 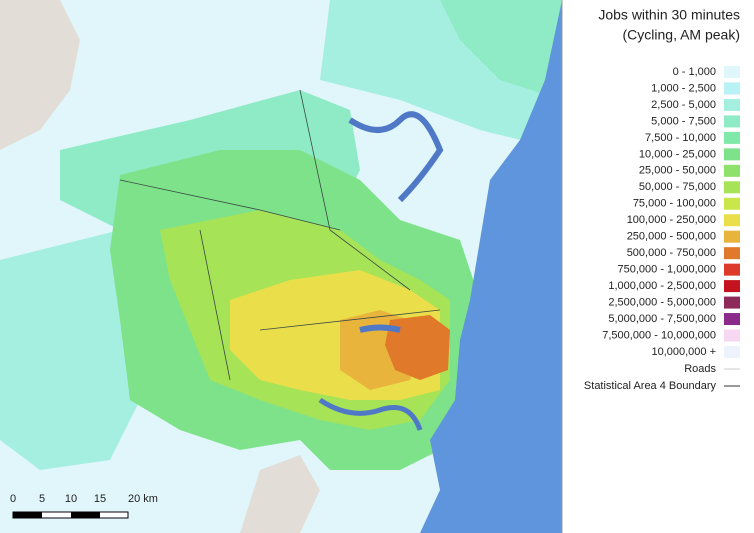 I want to click on legend-label: 10,000 - 25,000, so click(x=677, y=154).